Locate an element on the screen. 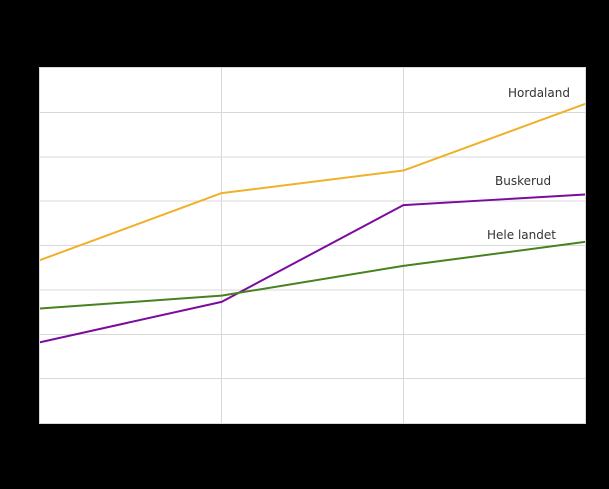 The image size is (609, 489). series-label-buskerud: Buskerud is located at coordinates (523, 181).